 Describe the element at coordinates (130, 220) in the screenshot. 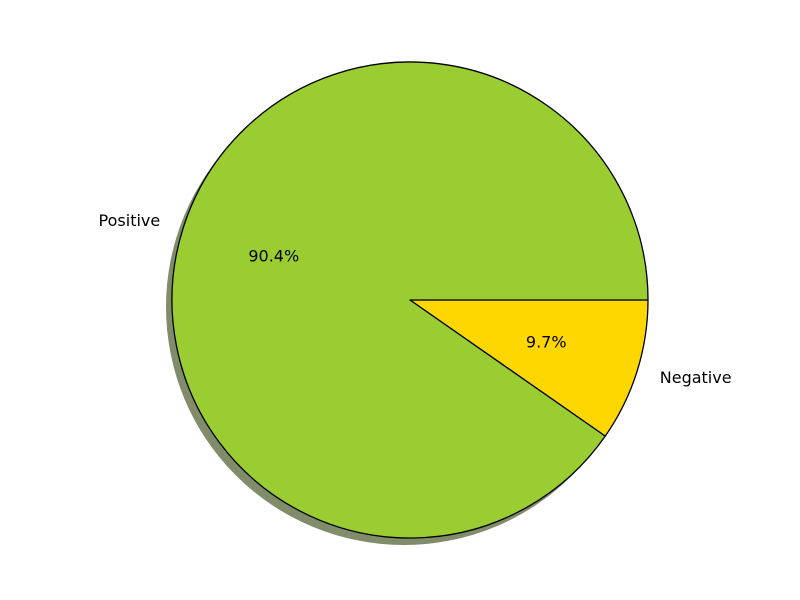

I see `slice-label-positive: Positive` at that location.